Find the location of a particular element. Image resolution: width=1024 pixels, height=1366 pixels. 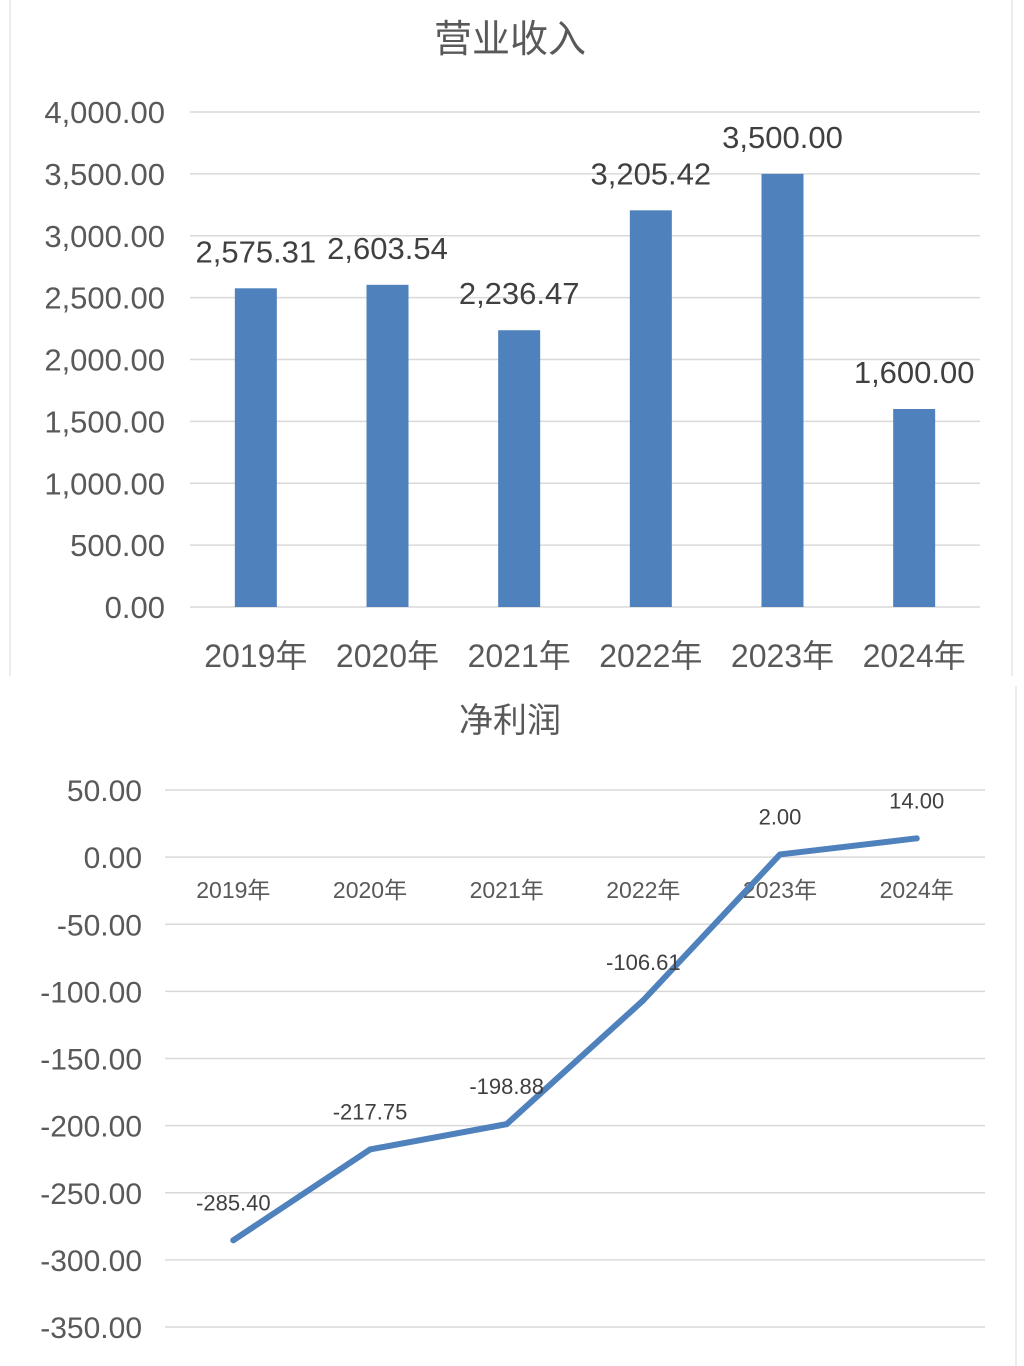

revenue-chart-title: 营业收入 is located at coordinates (510, 39).